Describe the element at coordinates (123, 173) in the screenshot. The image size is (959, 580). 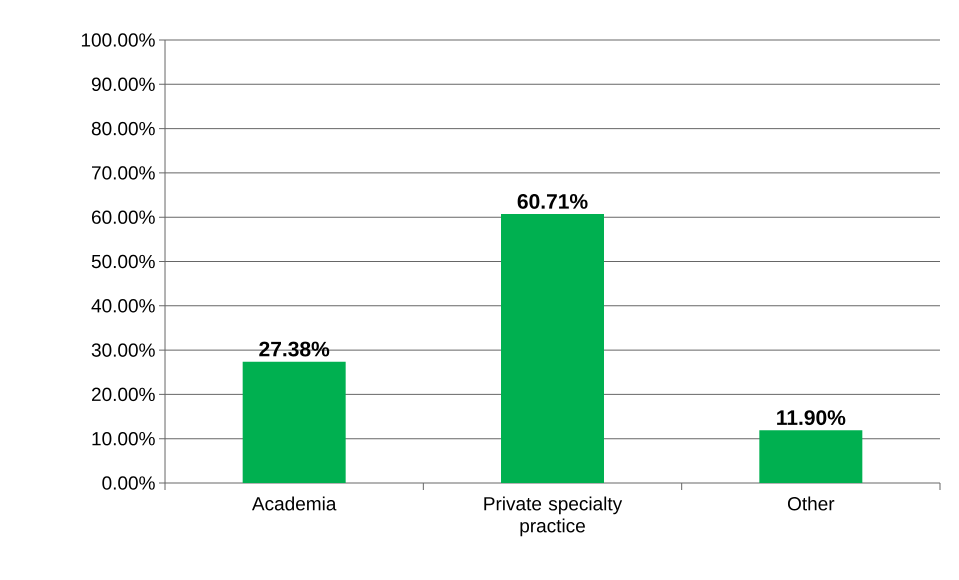
I see `y-tick-label: 70.00%` at that location.